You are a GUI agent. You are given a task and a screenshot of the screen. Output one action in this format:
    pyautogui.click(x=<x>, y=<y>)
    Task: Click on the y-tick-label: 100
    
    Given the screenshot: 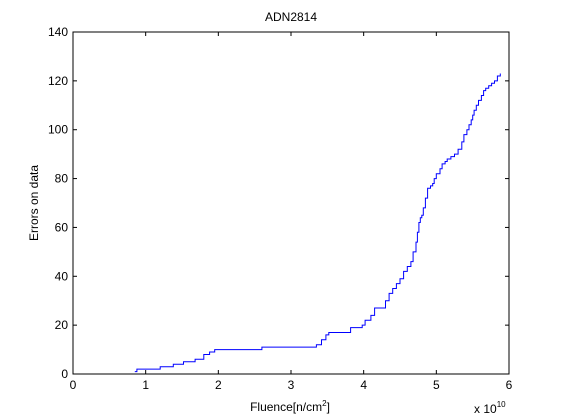 What is the action you would take?
    pyautogui.click(x=58, y=130)
    